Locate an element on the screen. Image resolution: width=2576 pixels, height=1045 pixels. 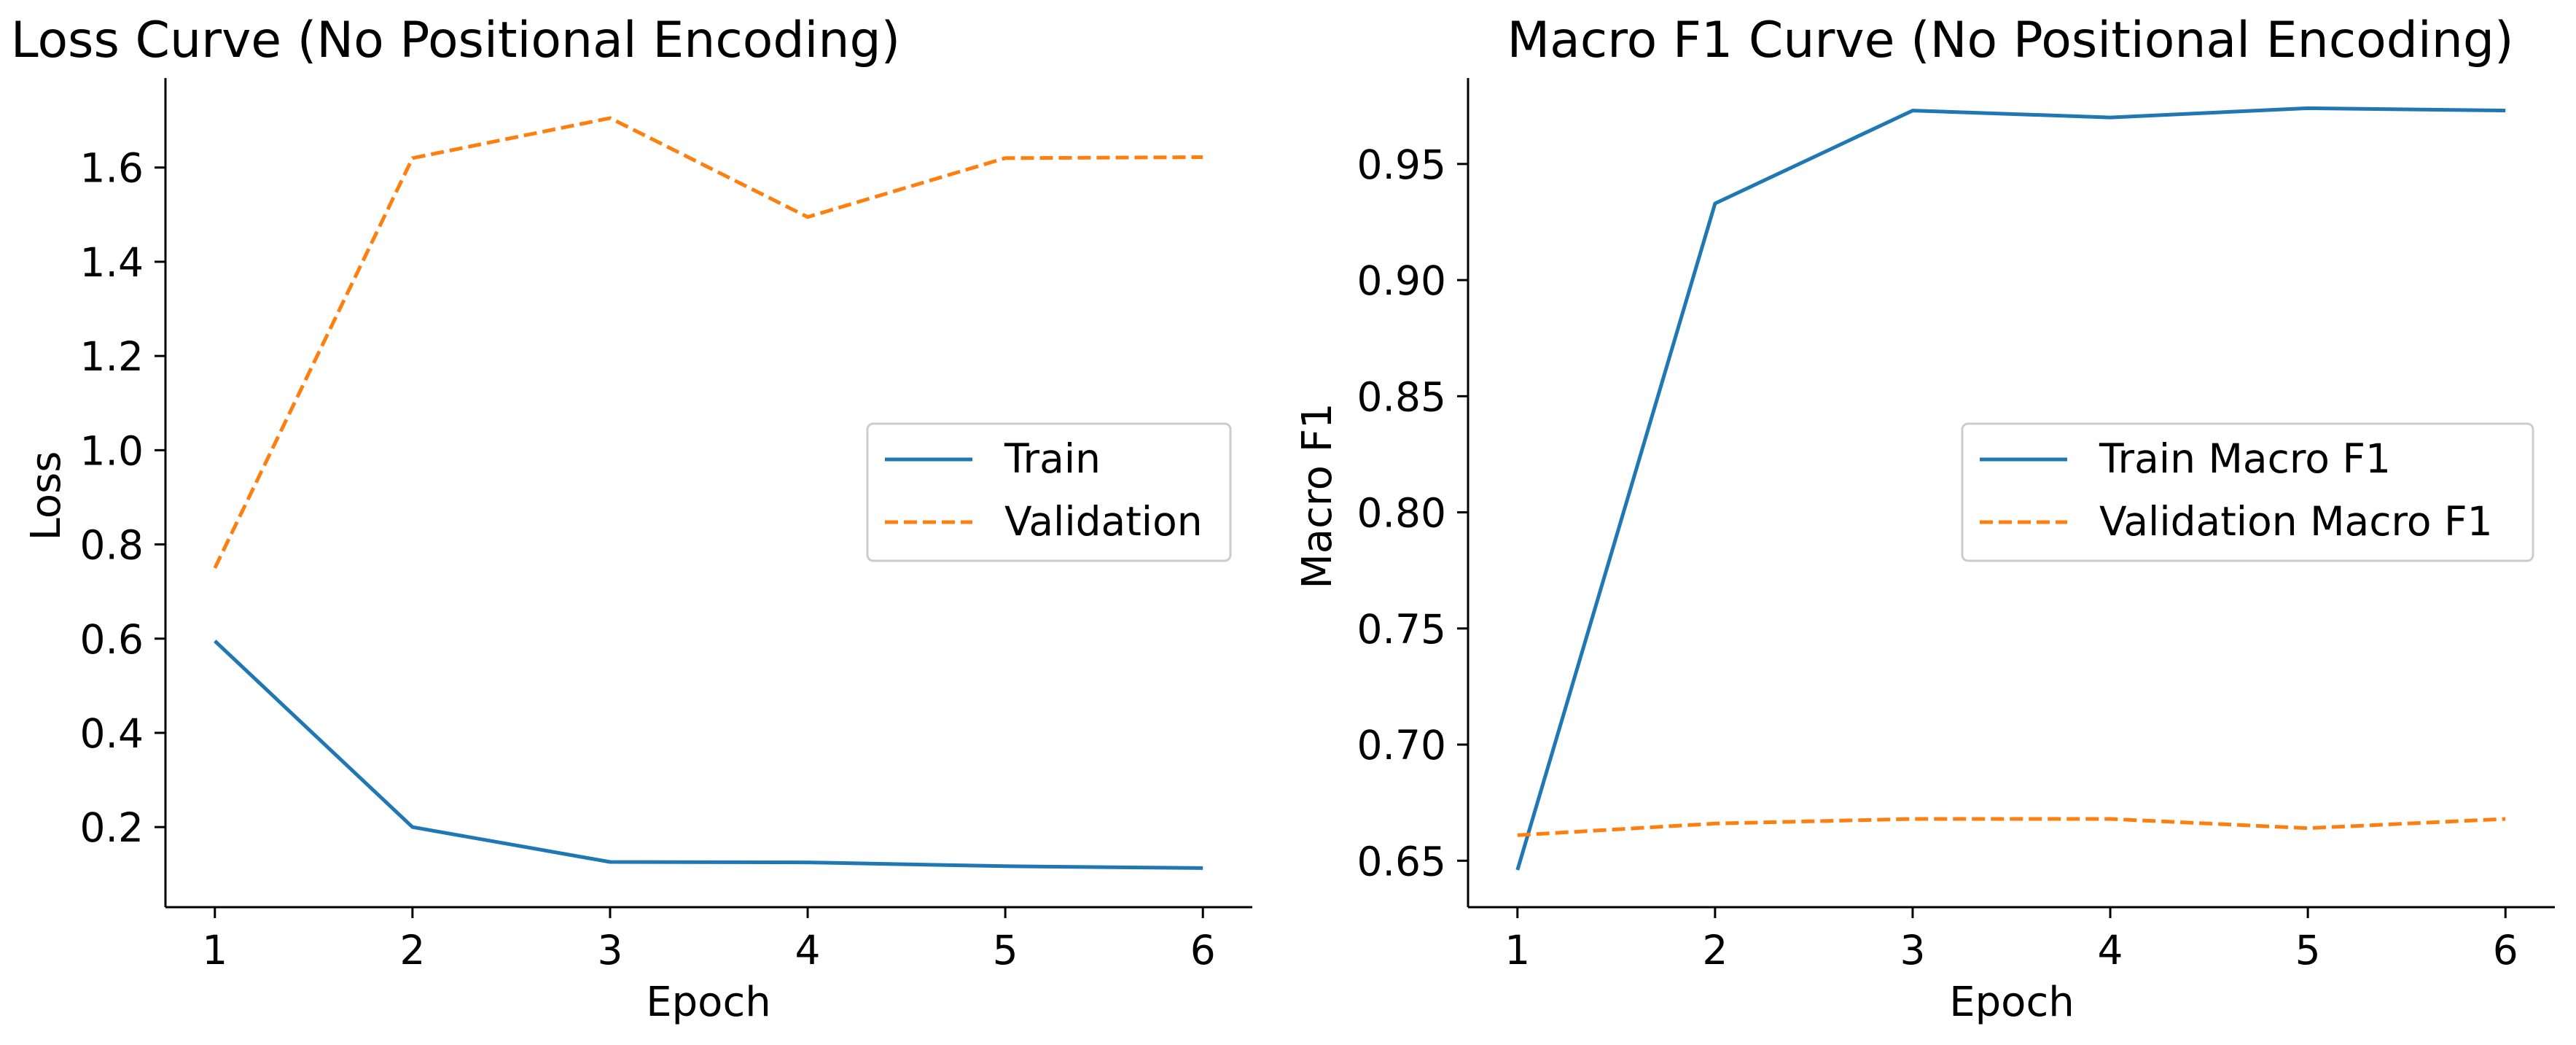
macro-f1-chart-title: Macro F1 Curve (No Positional Encoding) is located at coordinates (2010, 40).